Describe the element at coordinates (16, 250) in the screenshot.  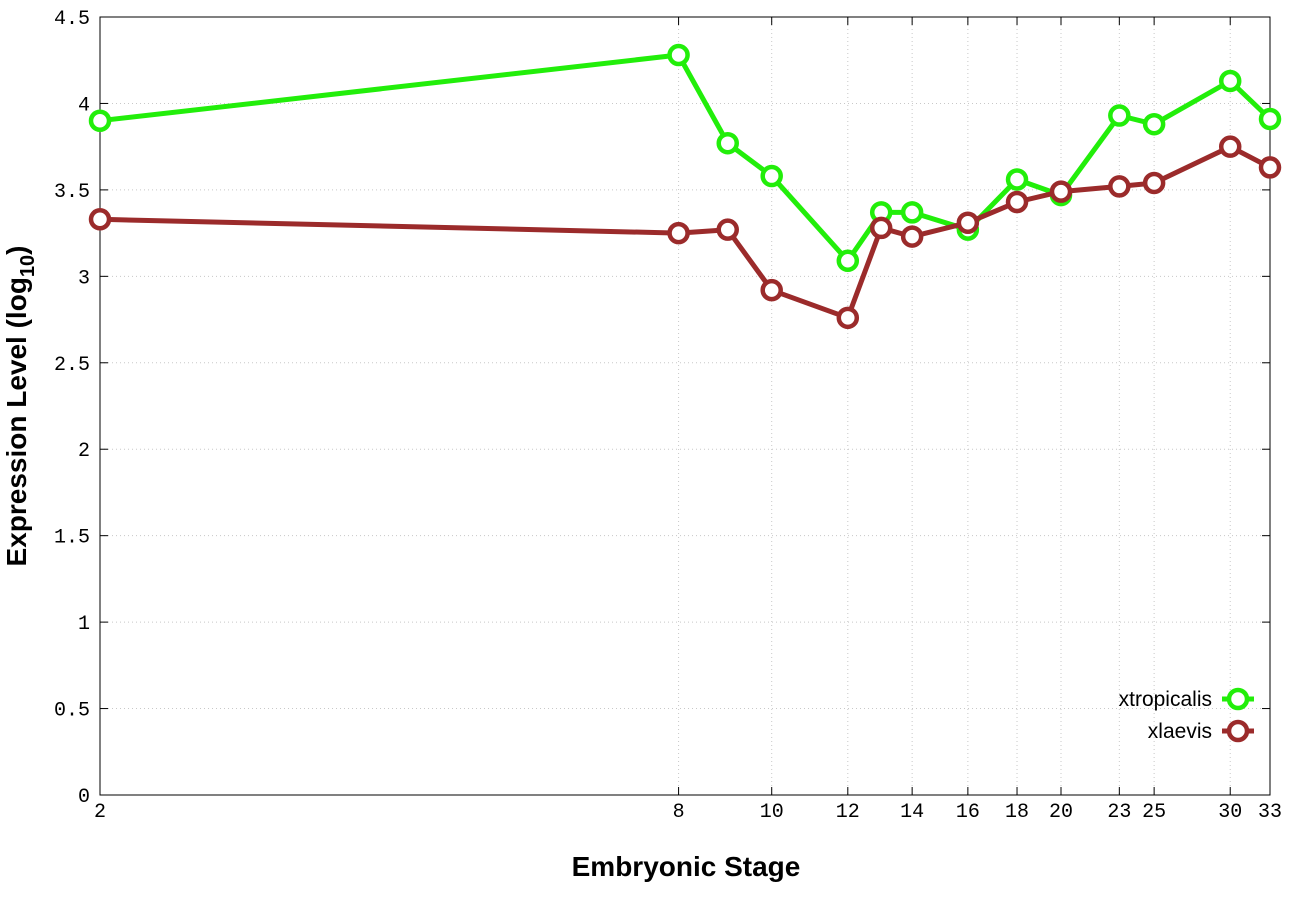
I see `y-axis-title-suffix: )` at that location.